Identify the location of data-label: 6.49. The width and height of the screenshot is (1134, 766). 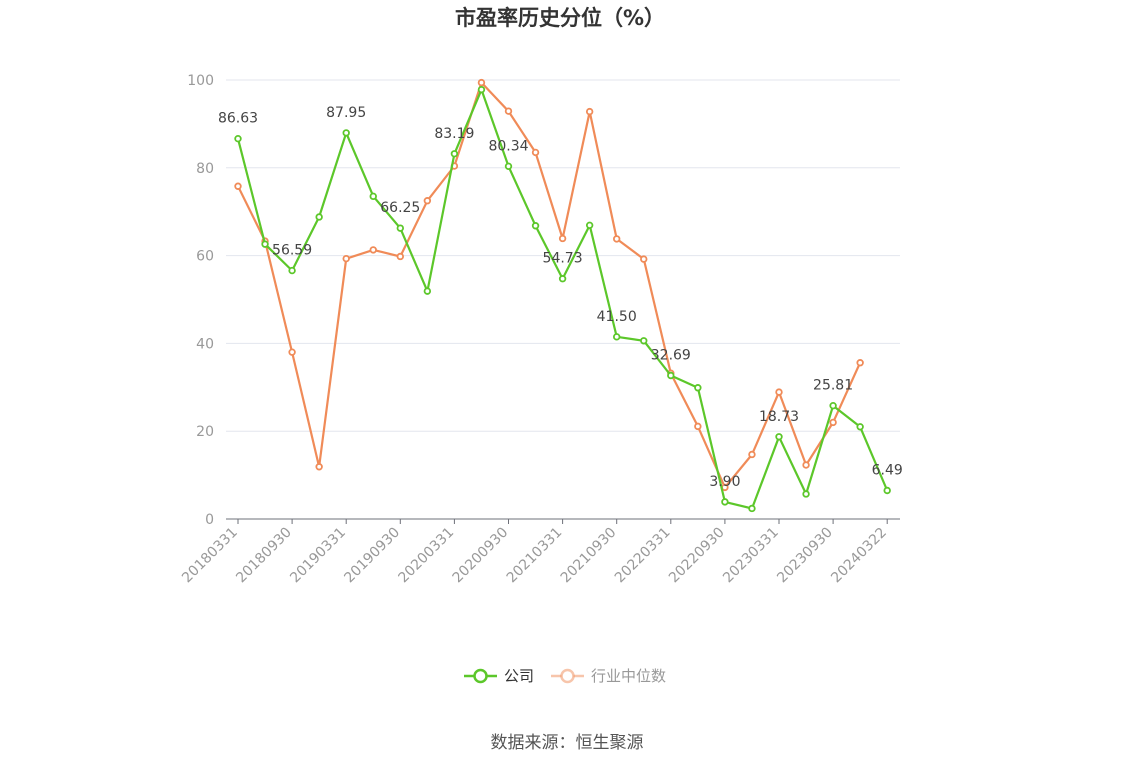
(887, 471).